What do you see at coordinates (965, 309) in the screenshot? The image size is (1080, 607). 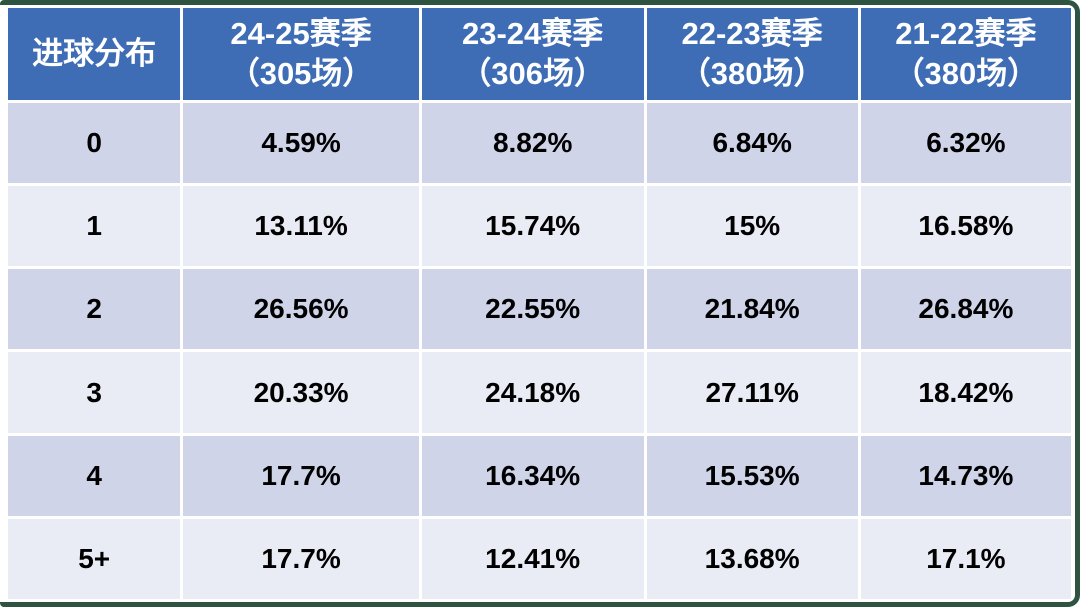 I see `cell-value: 26.84%` at bounding box center [965, 309].